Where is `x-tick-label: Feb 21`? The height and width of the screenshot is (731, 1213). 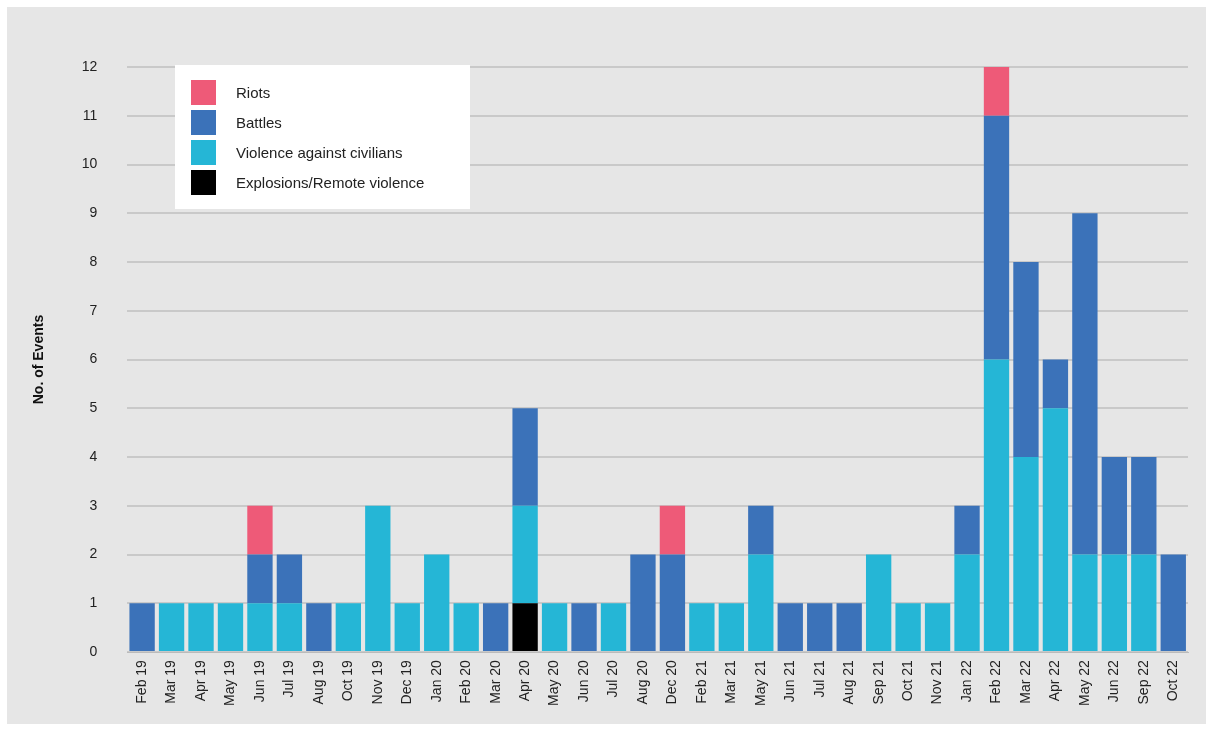
x-tick-label: Feb 21 is located at coordinates (700, 681).